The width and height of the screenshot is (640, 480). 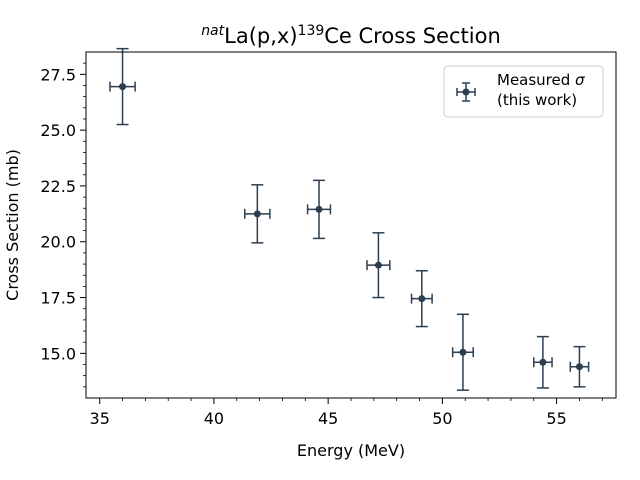 I want to click on title-mid-superscript: 139, so click(x=311, y=31).